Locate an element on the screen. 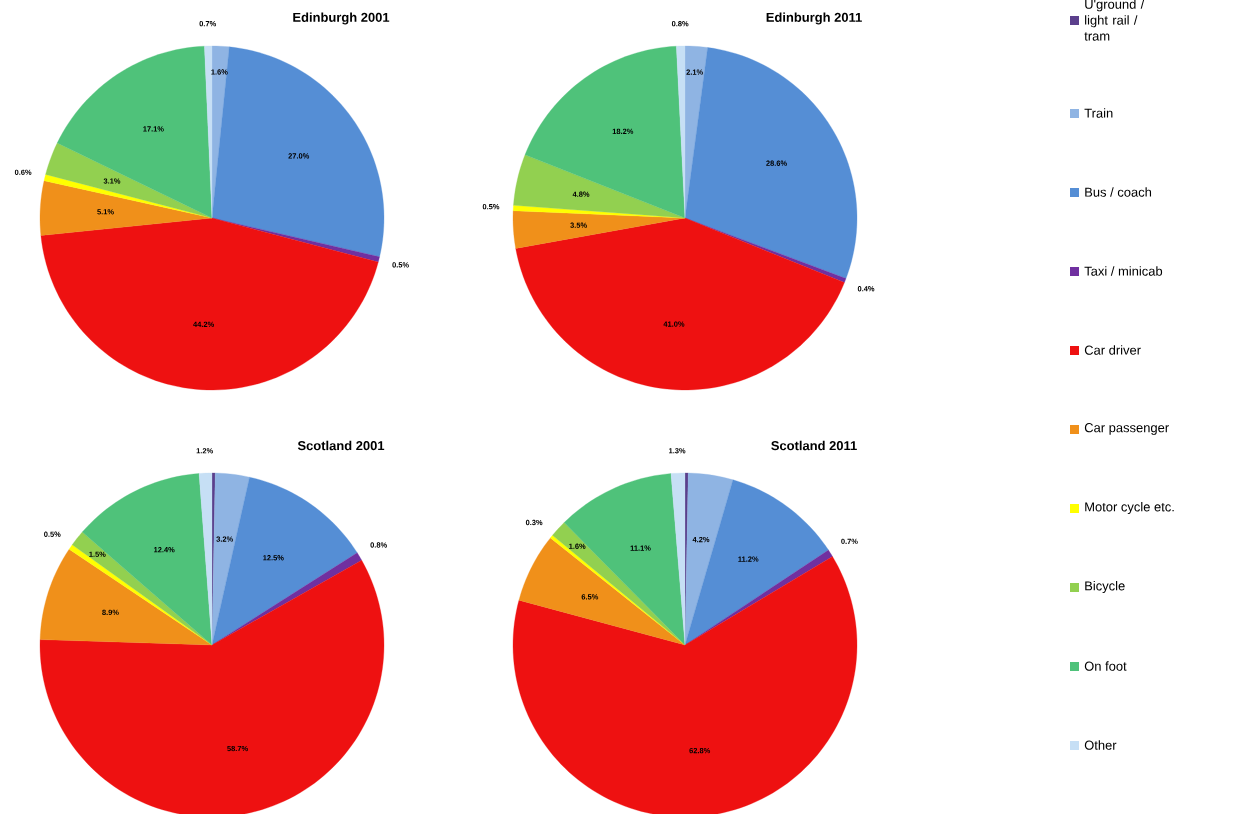  chart-title: Scotland 2011 is located at coordinates (814, 445).